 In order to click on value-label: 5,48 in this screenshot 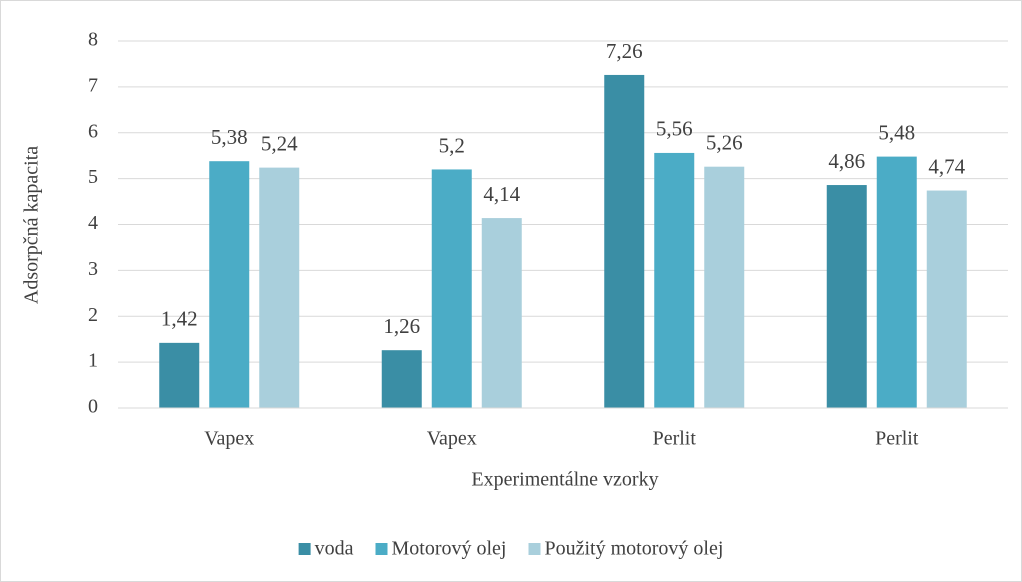, I will do `click(896, 132)`.